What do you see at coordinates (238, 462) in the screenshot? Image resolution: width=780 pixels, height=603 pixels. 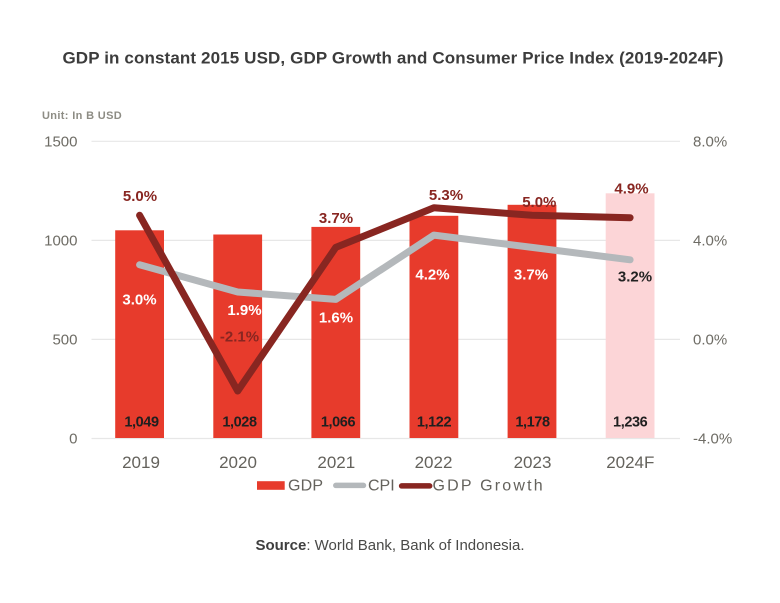 I see `svg-text: 2020` at bounding box center [238, 462].